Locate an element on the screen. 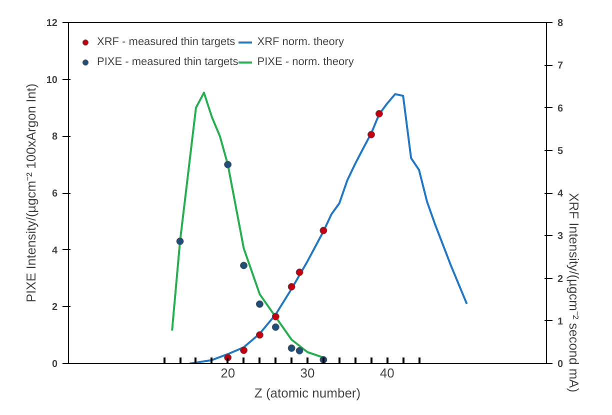 The image size is (612, 415). x-tick-label: 20 is located at coordinates (228, 373).